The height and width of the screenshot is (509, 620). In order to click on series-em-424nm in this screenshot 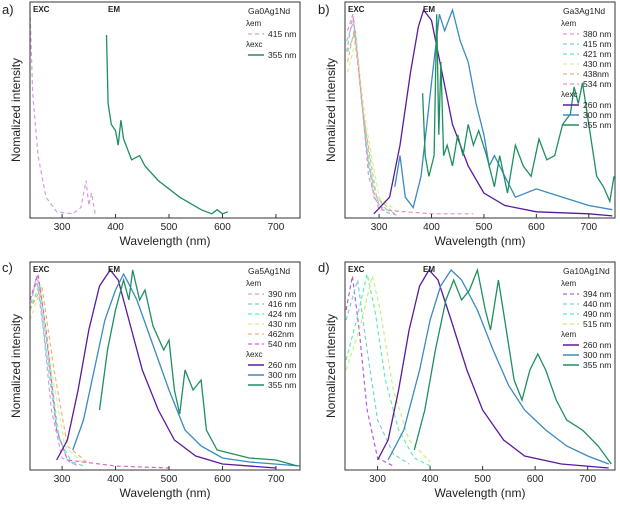, I will do `click(51, 374)`.